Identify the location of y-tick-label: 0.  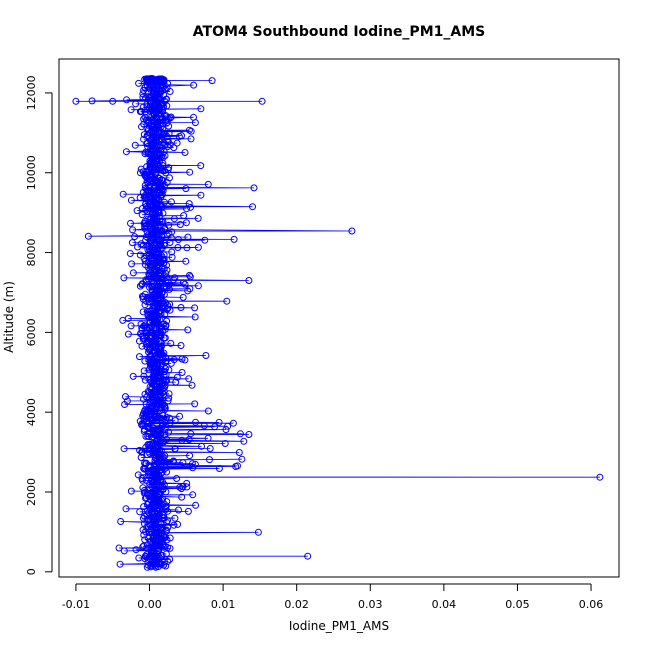
(31, 571).